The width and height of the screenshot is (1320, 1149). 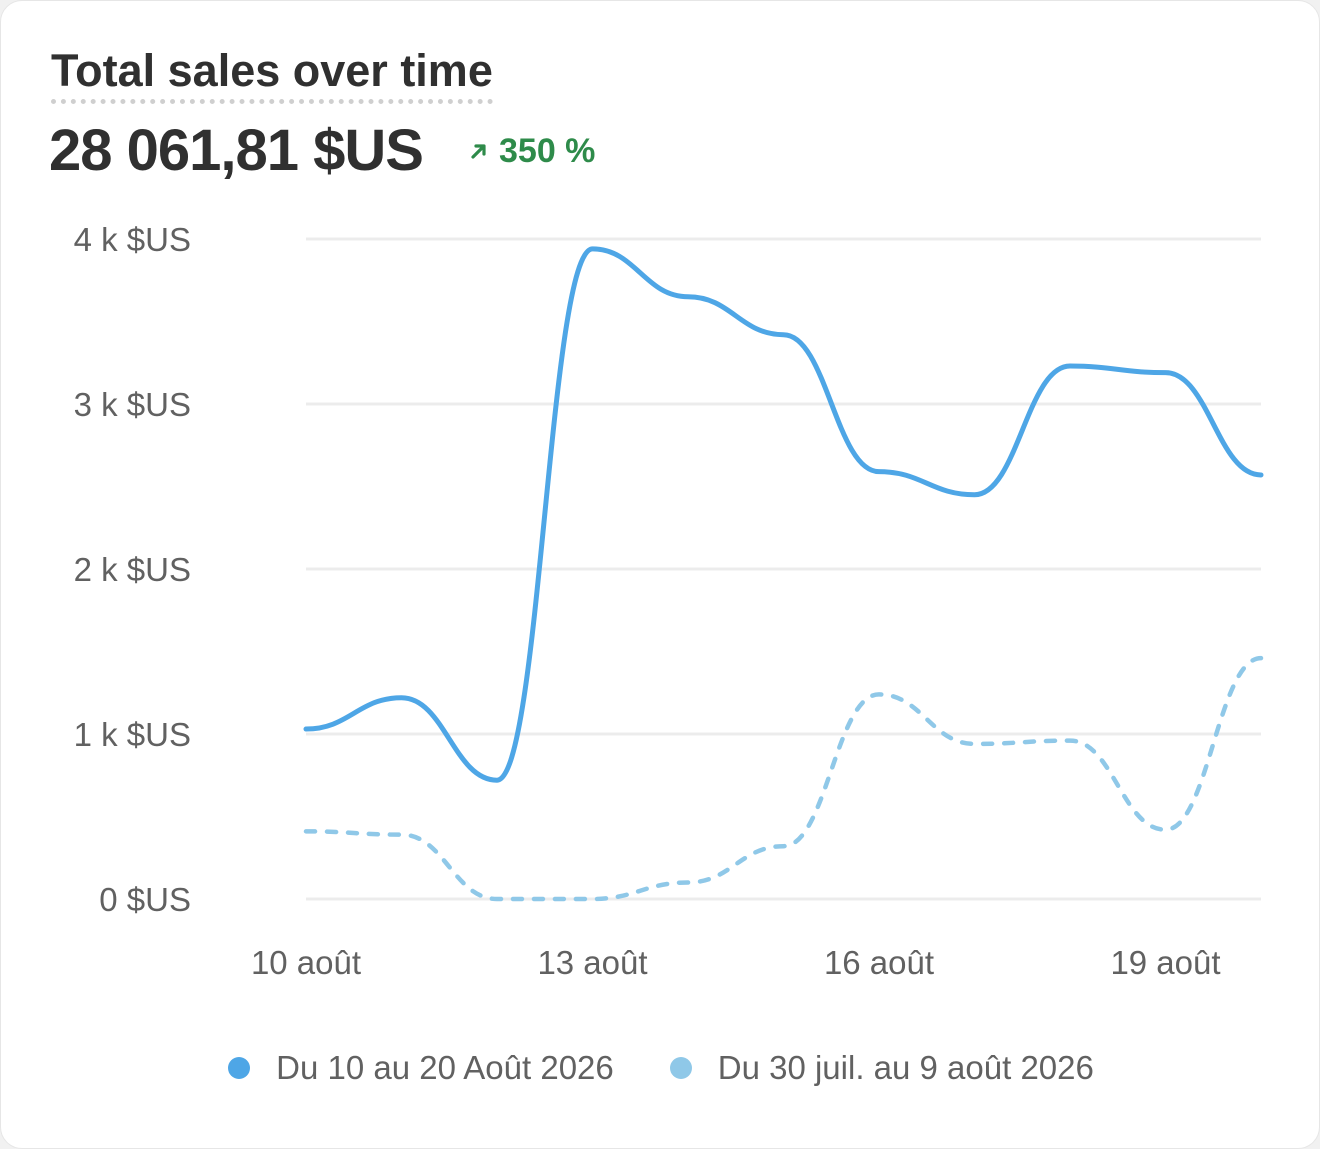 What do you see at coordinates (592, 962) in the screenshot?
I see `x-tick-label: 13 août` at bounding box center [592, 962].